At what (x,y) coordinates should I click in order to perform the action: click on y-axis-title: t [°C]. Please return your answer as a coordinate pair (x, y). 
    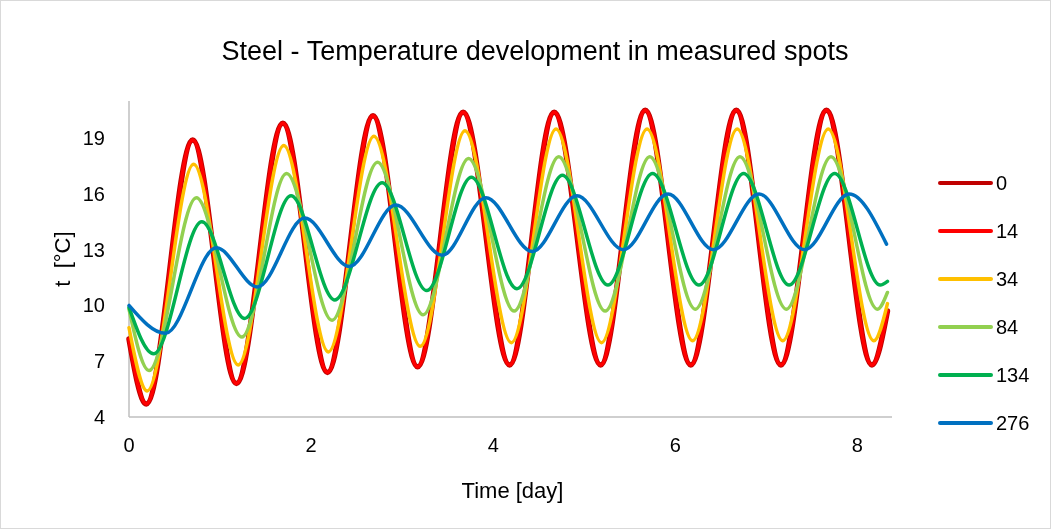
    Looking at the image, I should click on (62, 259).